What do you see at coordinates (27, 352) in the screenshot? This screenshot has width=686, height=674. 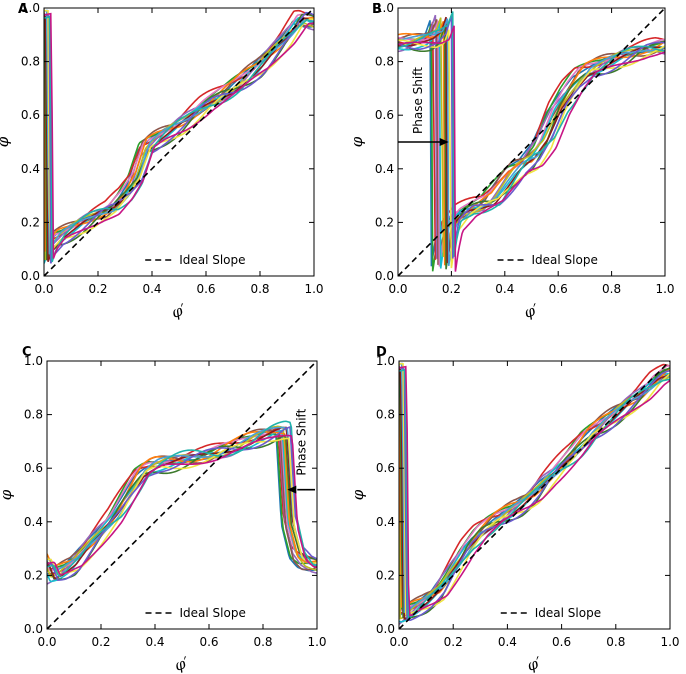 I see `panel-letter: C` at bounding box center [27, 352].